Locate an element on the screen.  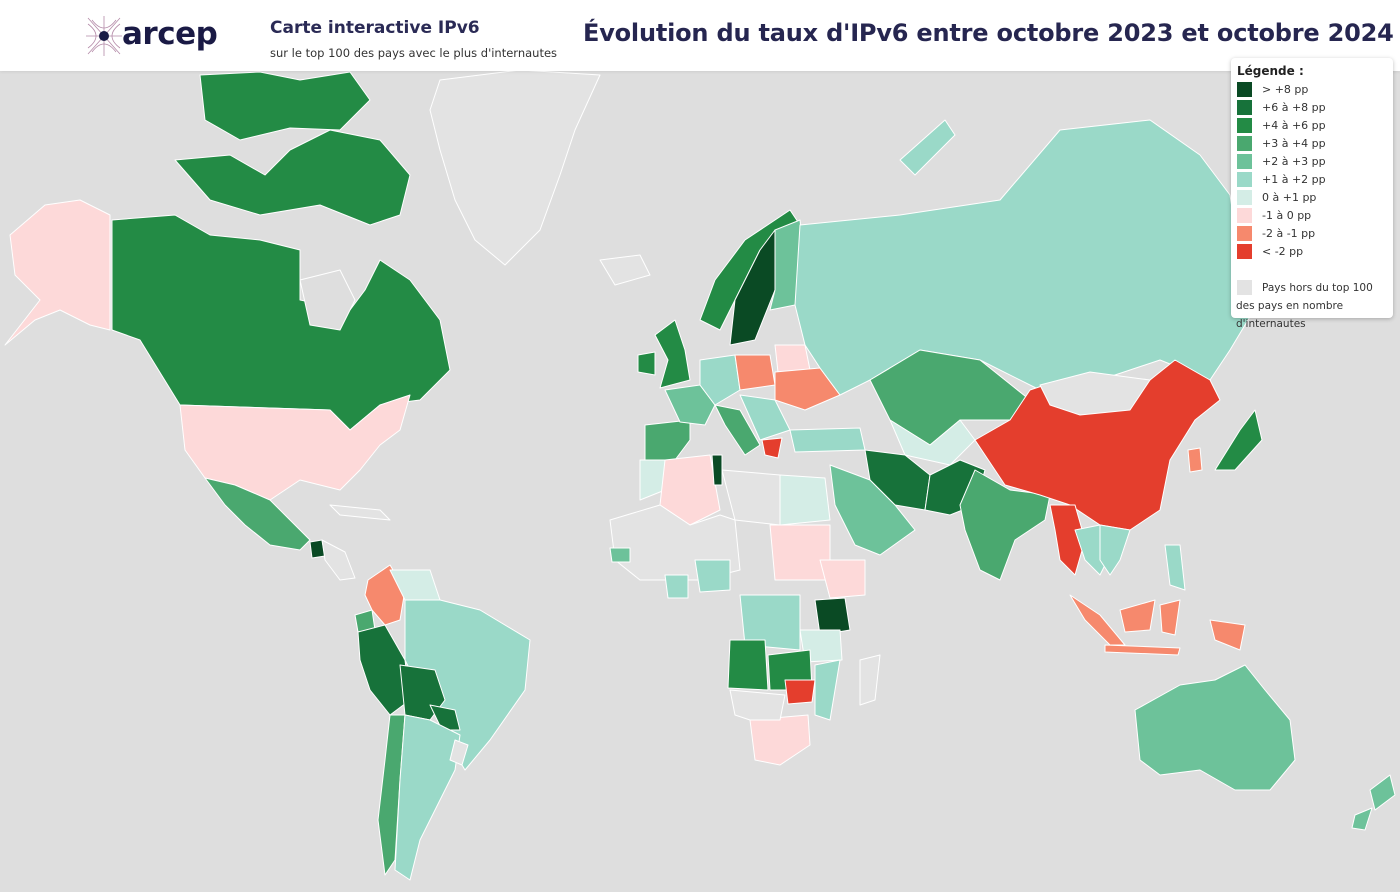
legend-label: +4 à +6 pp is located at coordinates (1294, 125).